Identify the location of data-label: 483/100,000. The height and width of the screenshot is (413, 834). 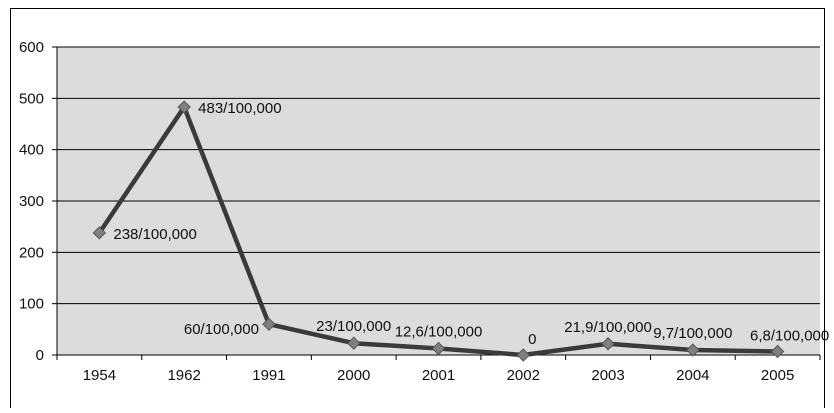
(239, 108).